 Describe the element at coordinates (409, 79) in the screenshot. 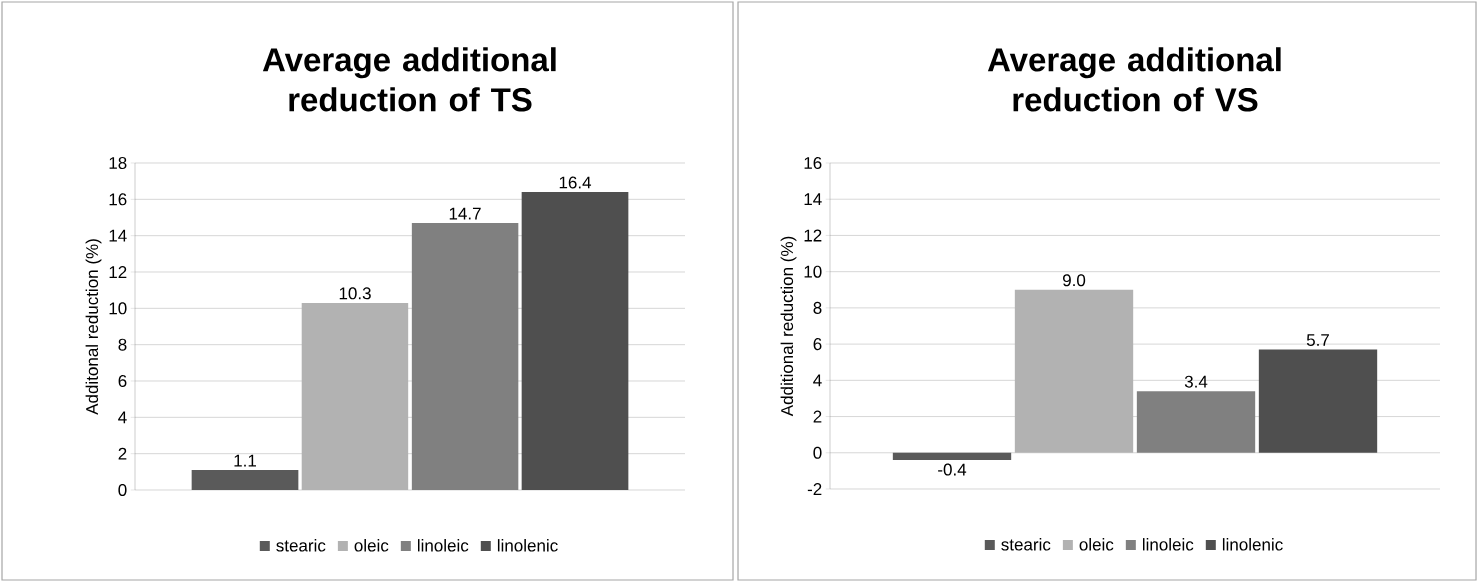

I see `chart-title: Average additional reduction of TS` at that location.